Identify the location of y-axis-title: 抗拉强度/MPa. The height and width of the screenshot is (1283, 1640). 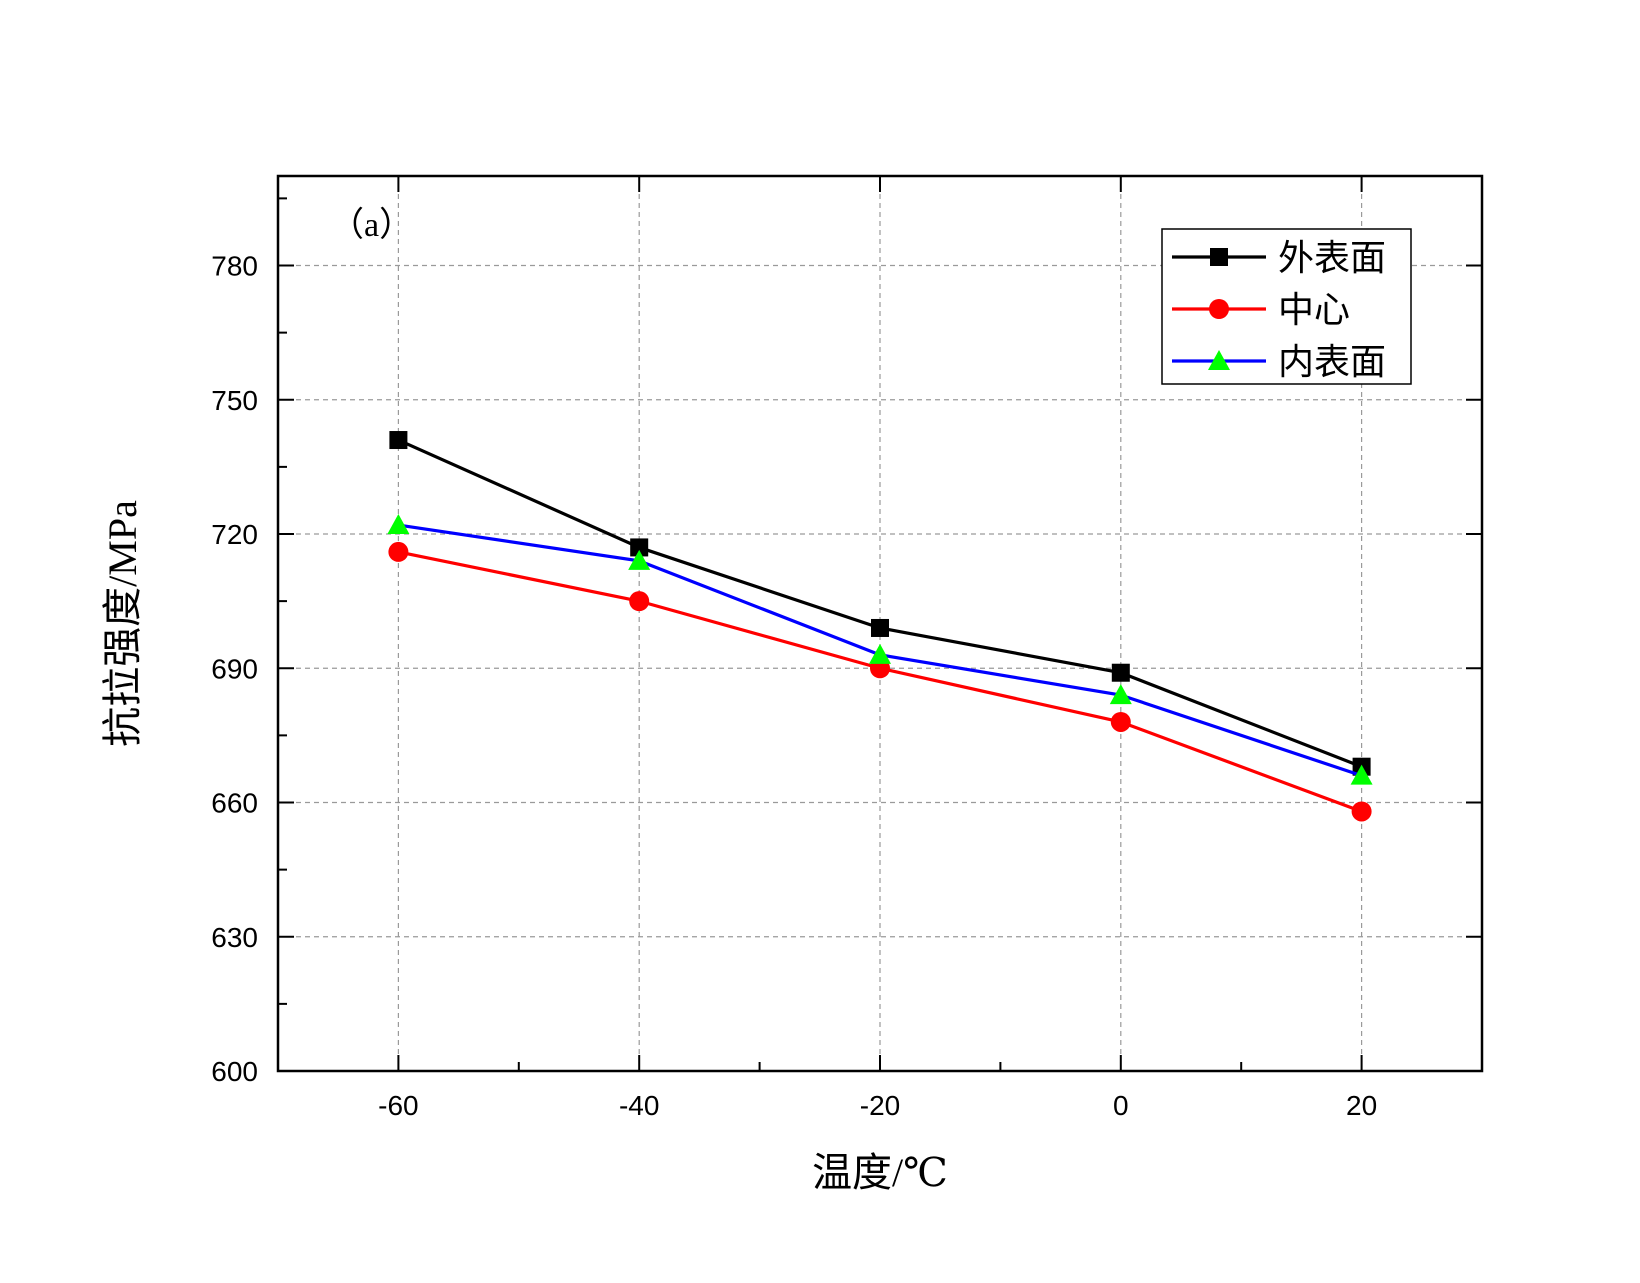
(122, 623).